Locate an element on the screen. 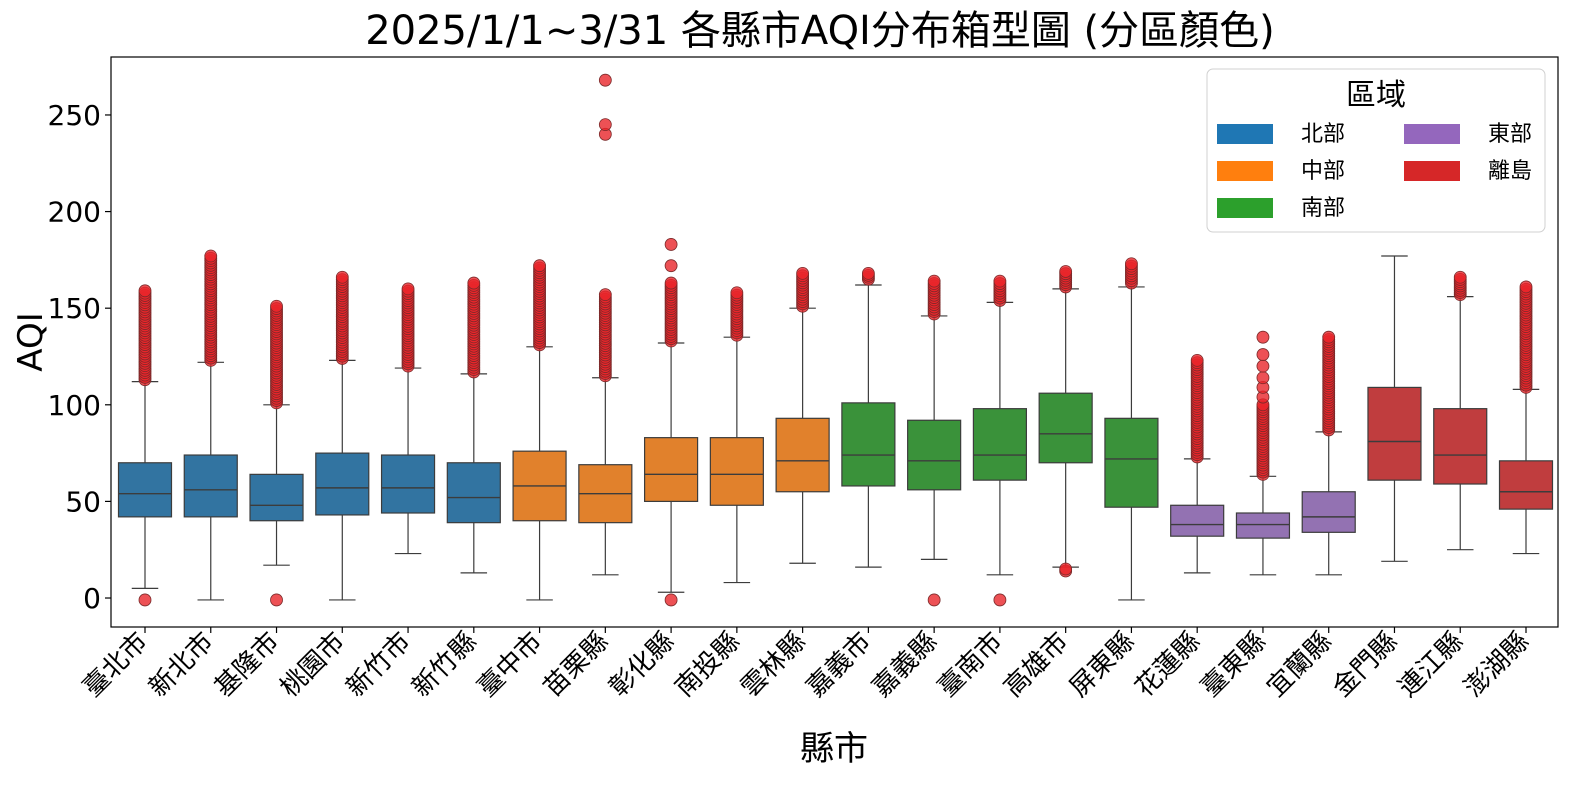 The width and height of the screenshot is (1589, 790). x-tick-label: 臺北市 is located at coordinates (116, 665).